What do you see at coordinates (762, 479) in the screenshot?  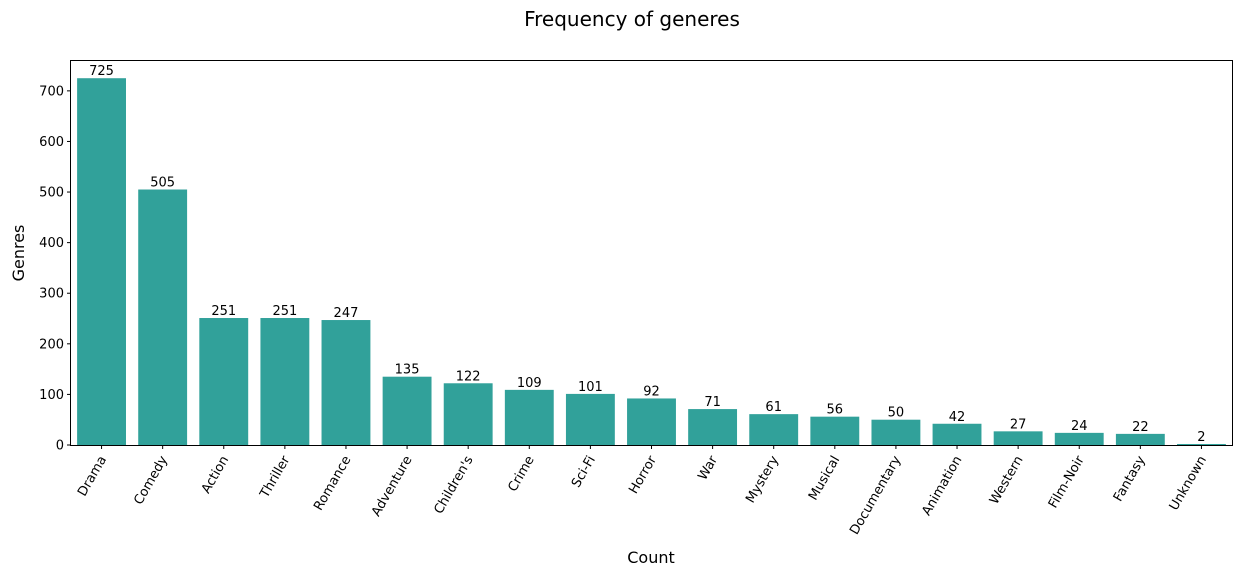 I see `x-tick-label: Mystery` at bounding box center [762, 479].